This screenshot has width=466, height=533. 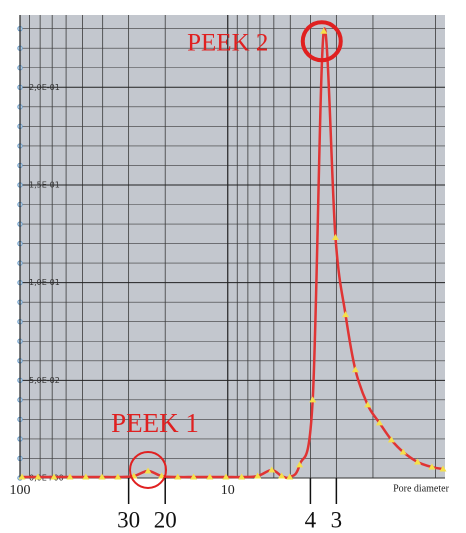 I want to click on y-tick-label: 1,5E-01, so click(x=44, y=184).